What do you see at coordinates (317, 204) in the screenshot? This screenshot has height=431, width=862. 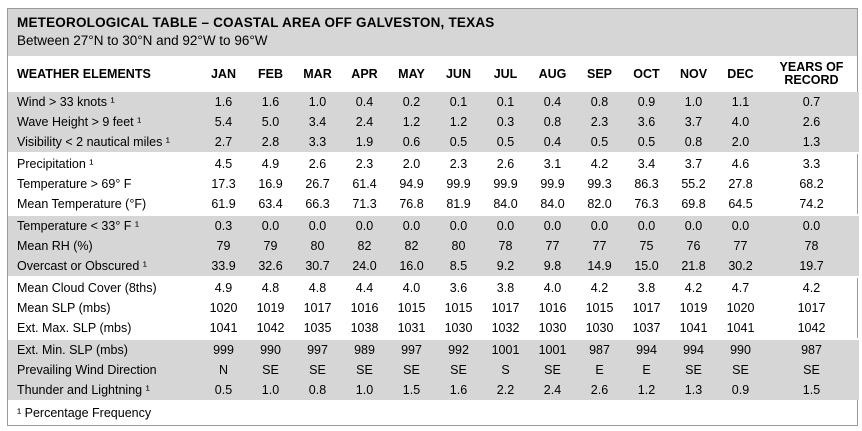 I see `table-cell: 66.3` at bounding box center [317, 204].